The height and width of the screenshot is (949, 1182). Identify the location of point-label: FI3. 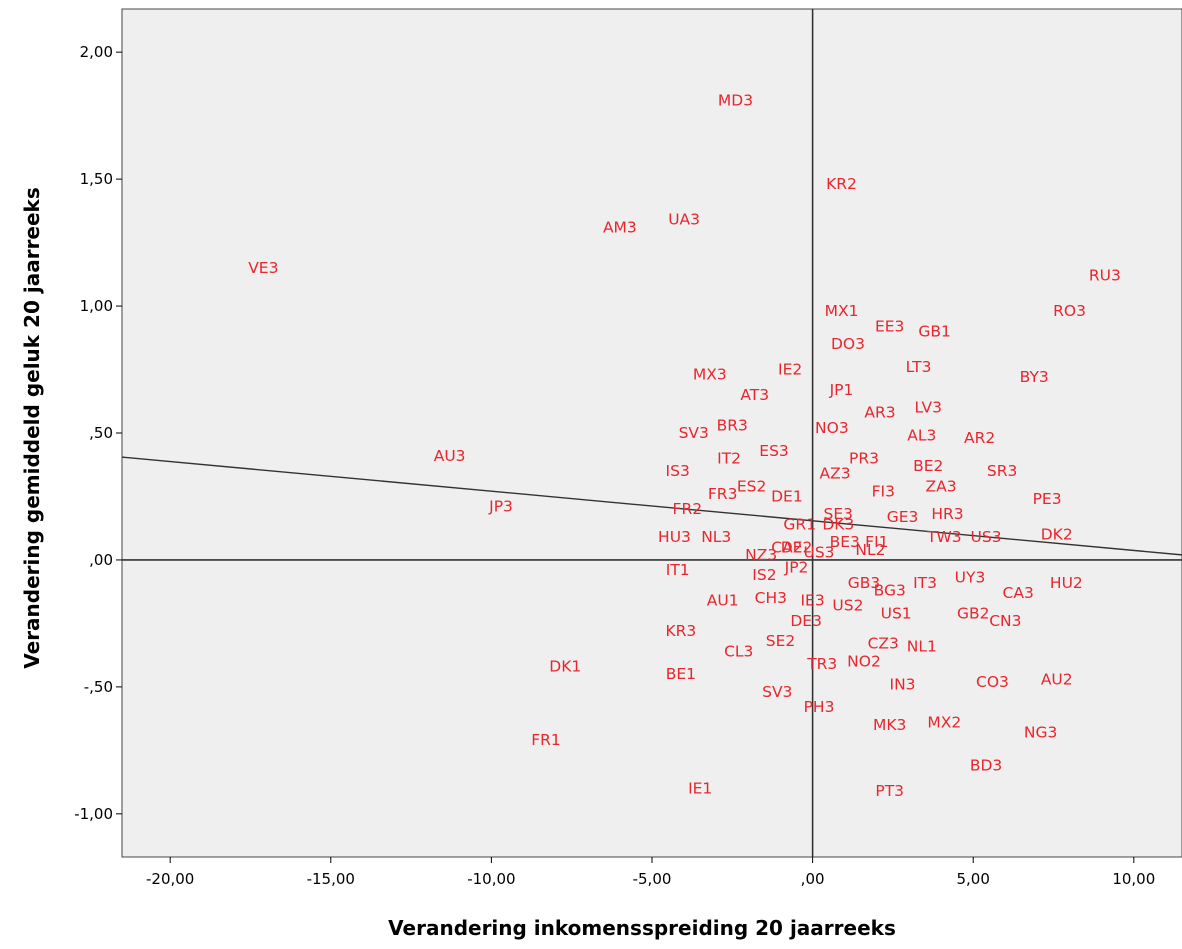
(883, 491).